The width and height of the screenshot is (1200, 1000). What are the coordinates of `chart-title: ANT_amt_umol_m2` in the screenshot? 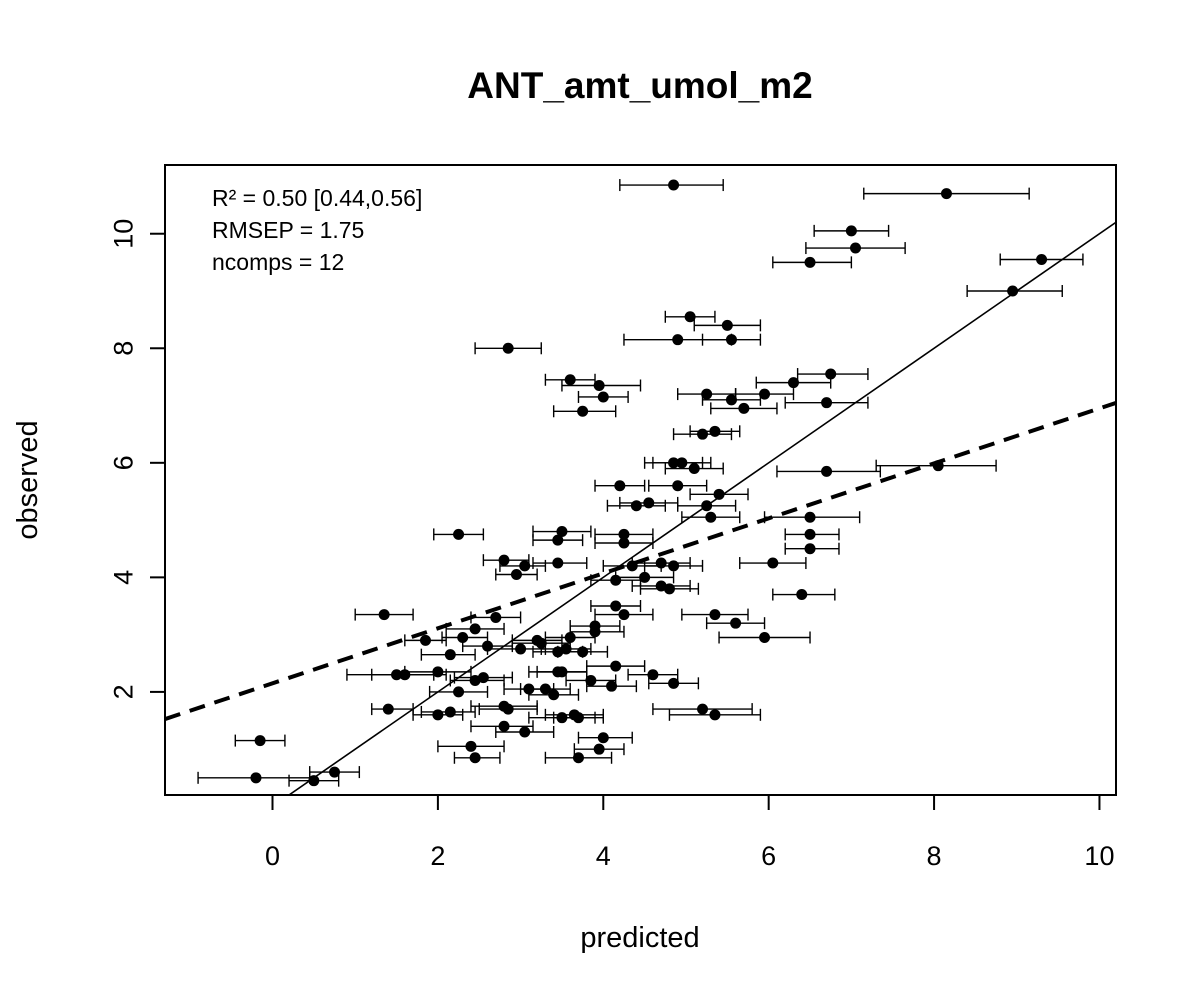 It's located at (639, 85).